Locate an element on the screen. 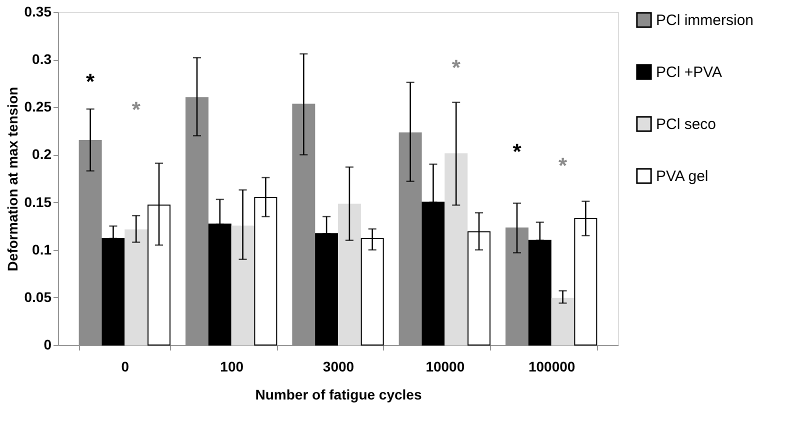 The width and height of the screenshot is (791, 432). legend-label: PCl seco is located at coordinates (686, 124).